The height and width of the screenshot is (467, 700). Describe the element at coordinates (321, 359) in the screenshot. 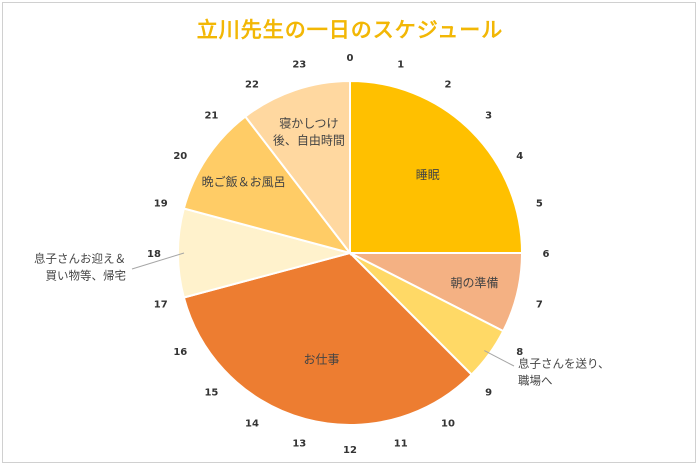

I see `slice-label-3: お仕事` at that location.